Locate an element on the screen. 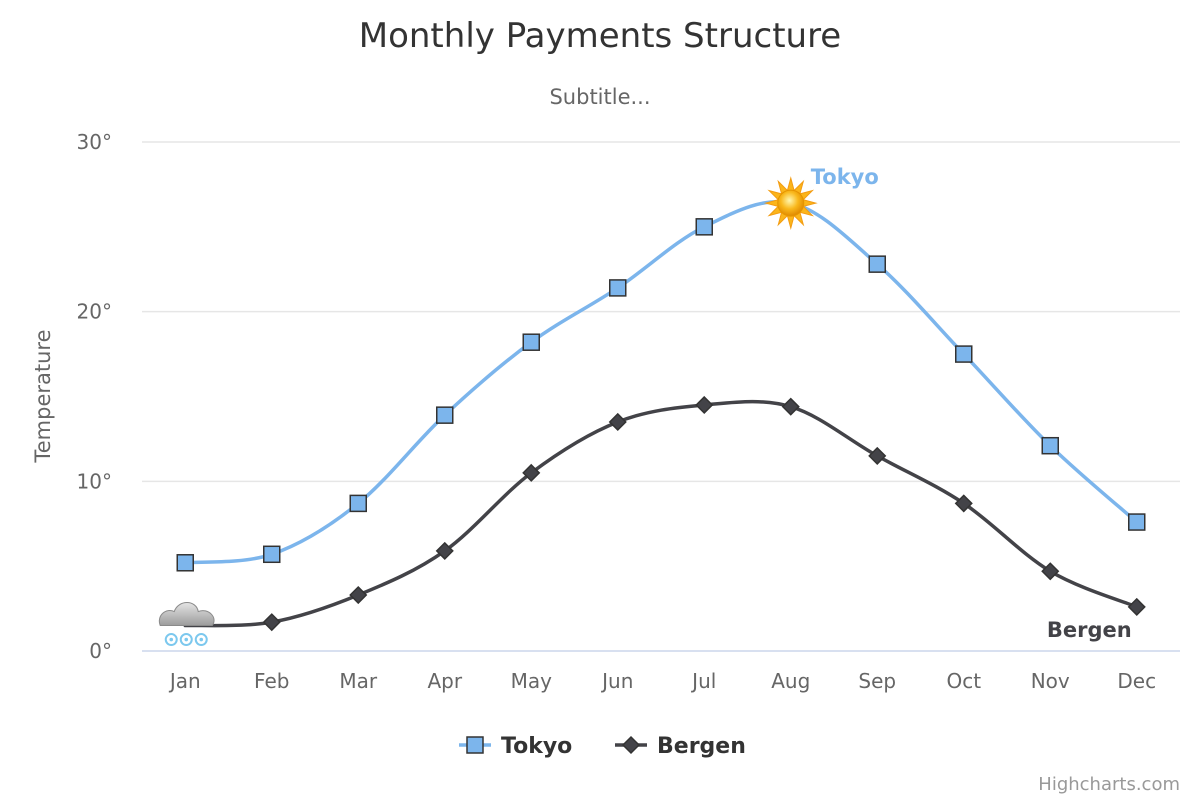  series-label-tokyo: Tokyo is located at coordinates (845, 177).